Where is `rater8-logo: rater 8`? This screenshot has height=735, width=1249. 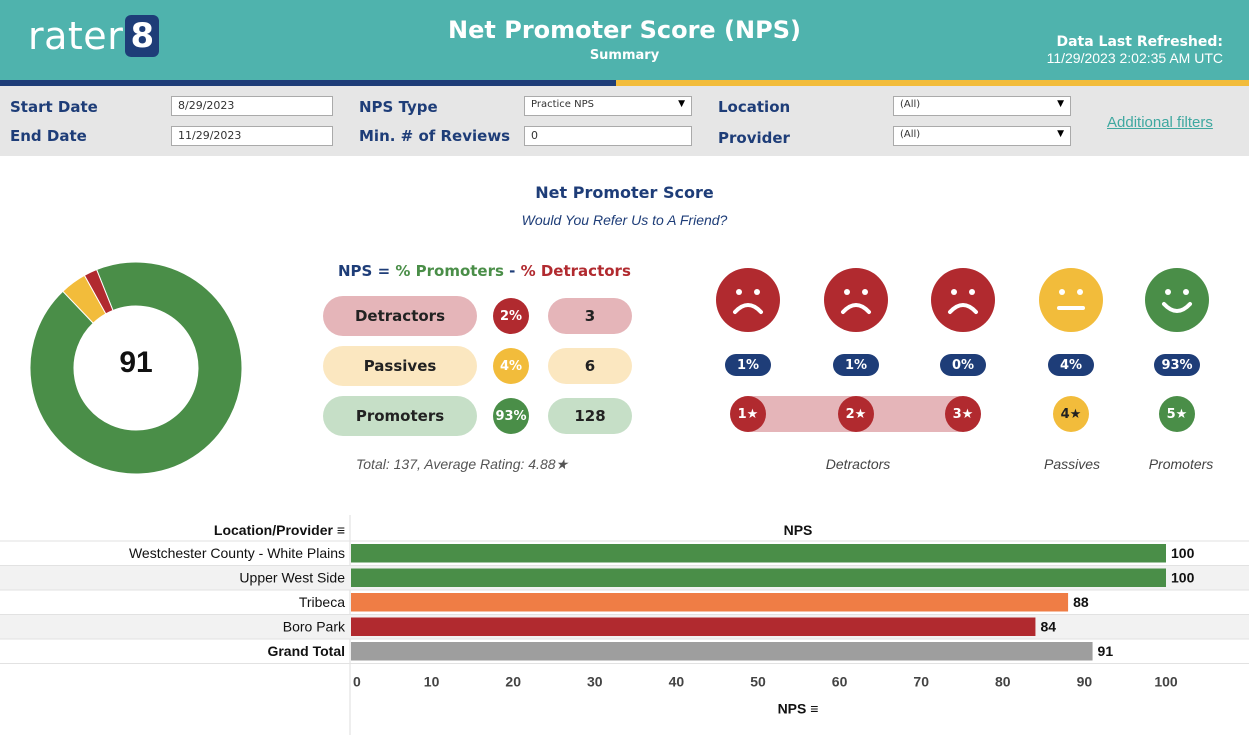 rater8-logo: rater 8 is located at coordinates (94, 36).